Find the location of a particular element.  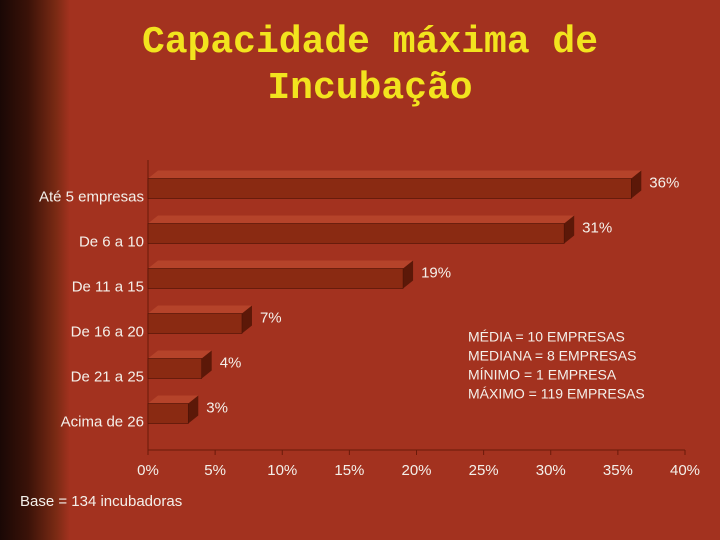

annotation: MÍNIMO = 1 EMPRESA is located at coordinates (542, 375).